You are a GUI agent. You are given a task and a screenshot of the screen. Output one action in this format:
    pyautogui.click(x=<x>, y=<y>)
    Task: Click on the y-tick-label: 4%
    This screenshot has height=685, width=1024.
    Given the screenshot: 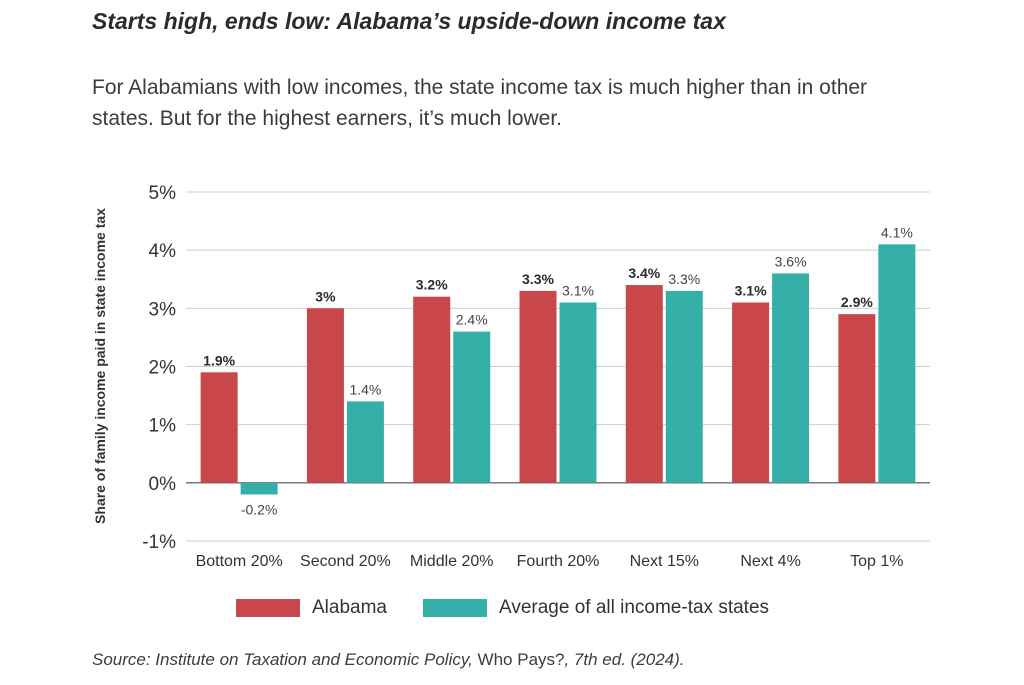 What is the action you would take?
    pyautogui.click(x=163, y=251)
    